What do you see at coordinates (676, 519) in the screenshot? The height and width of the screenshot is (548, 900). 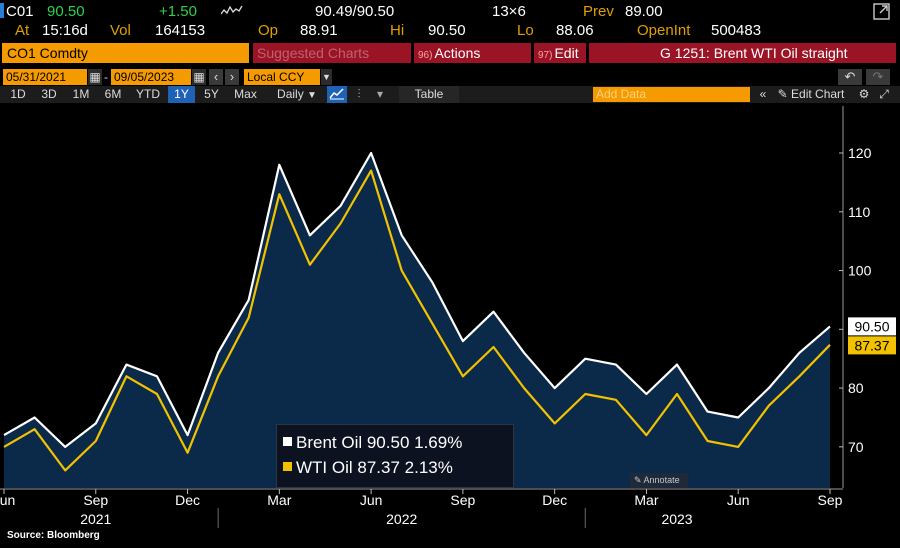 I see `year-label: 2023` at bounding box center [676, 519].